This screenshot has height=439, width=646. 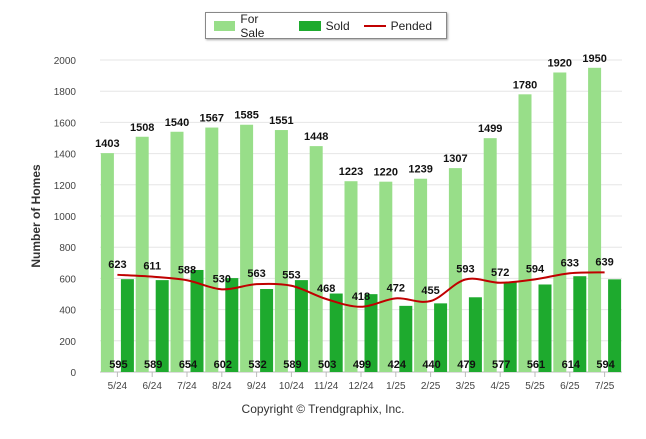 I want to click on label-pended: 468, so click(x=326, y=289).